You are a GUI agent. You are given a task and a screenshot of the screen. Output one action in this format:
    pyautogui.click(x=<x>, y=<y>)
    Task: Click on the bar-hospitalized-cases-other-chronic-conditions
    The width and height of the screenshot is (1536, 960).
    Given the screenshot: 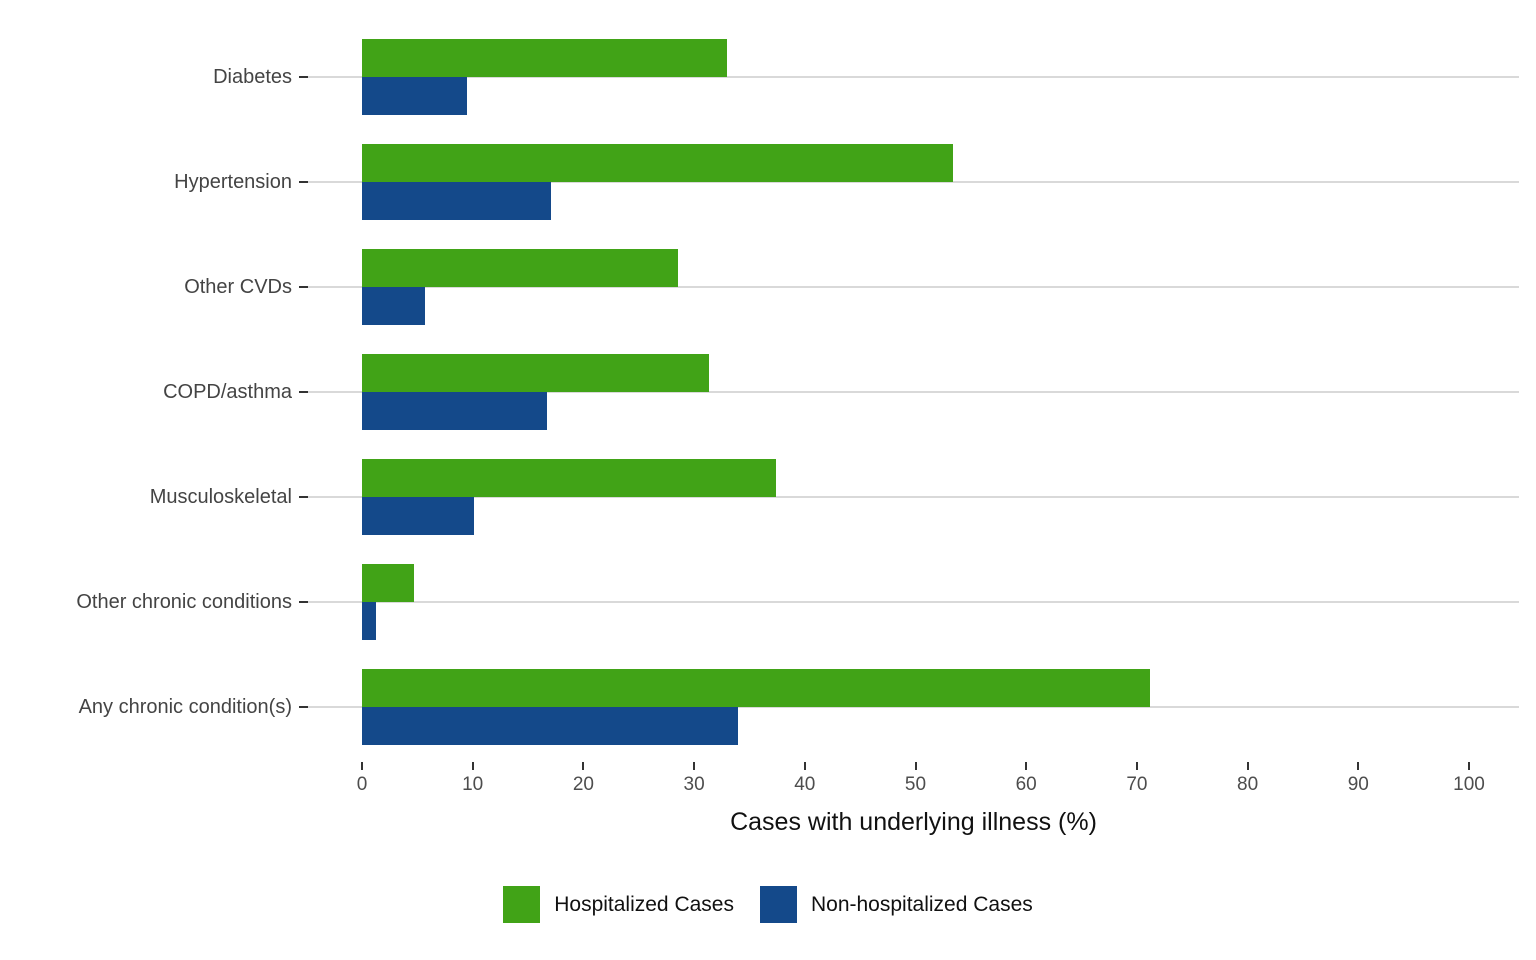 What is the action you would take?
    pyautogui.click(x=388, y=583)
    